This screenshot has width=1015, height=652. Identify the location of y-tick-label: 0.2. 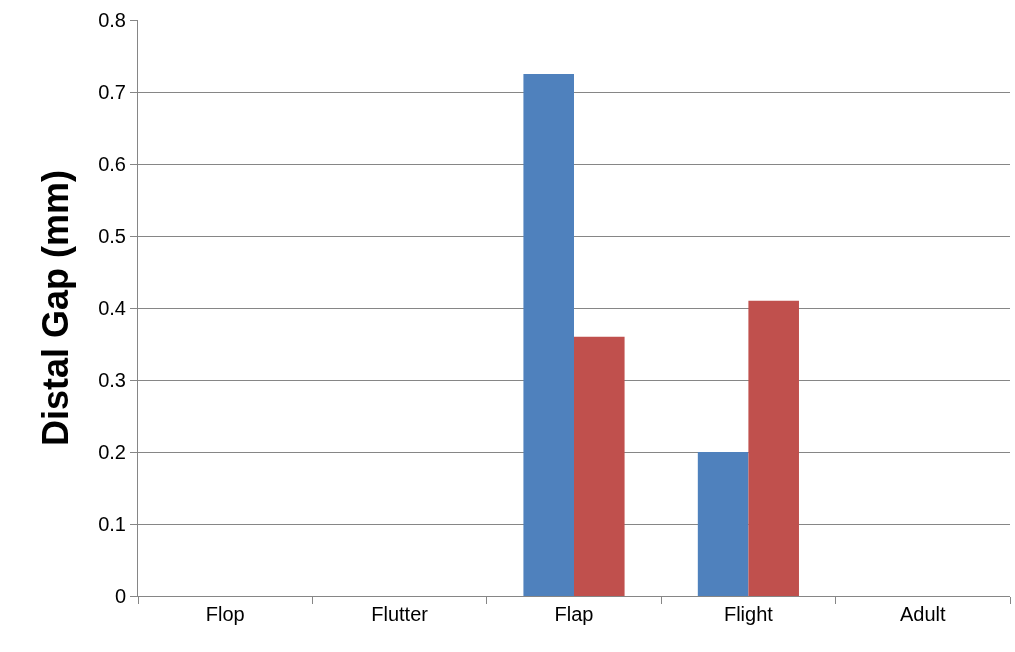
(112, 452).